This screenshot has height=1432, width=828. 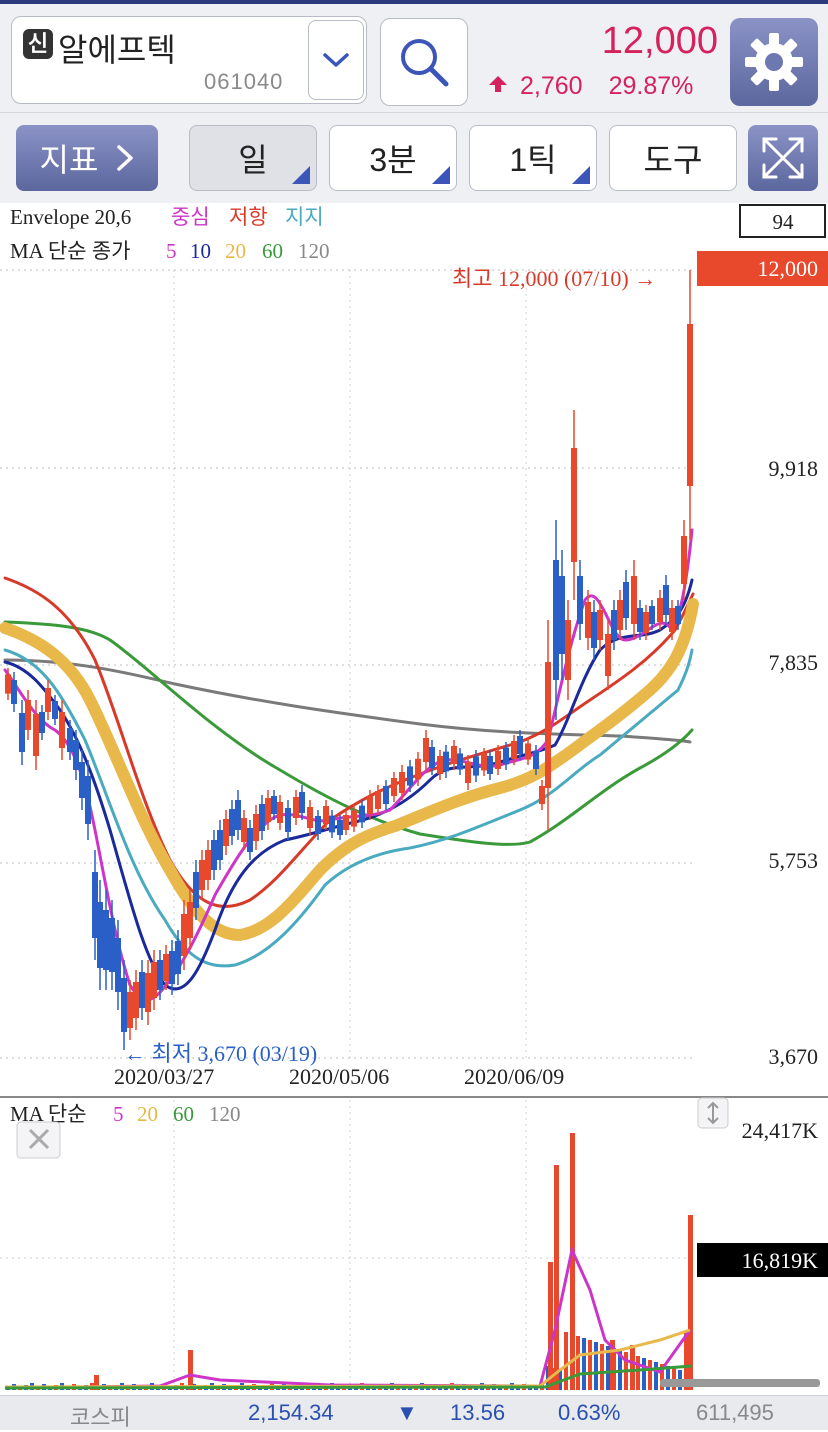 I want to click on y-tick-label: 3,670, so click(x=794, y=1056).